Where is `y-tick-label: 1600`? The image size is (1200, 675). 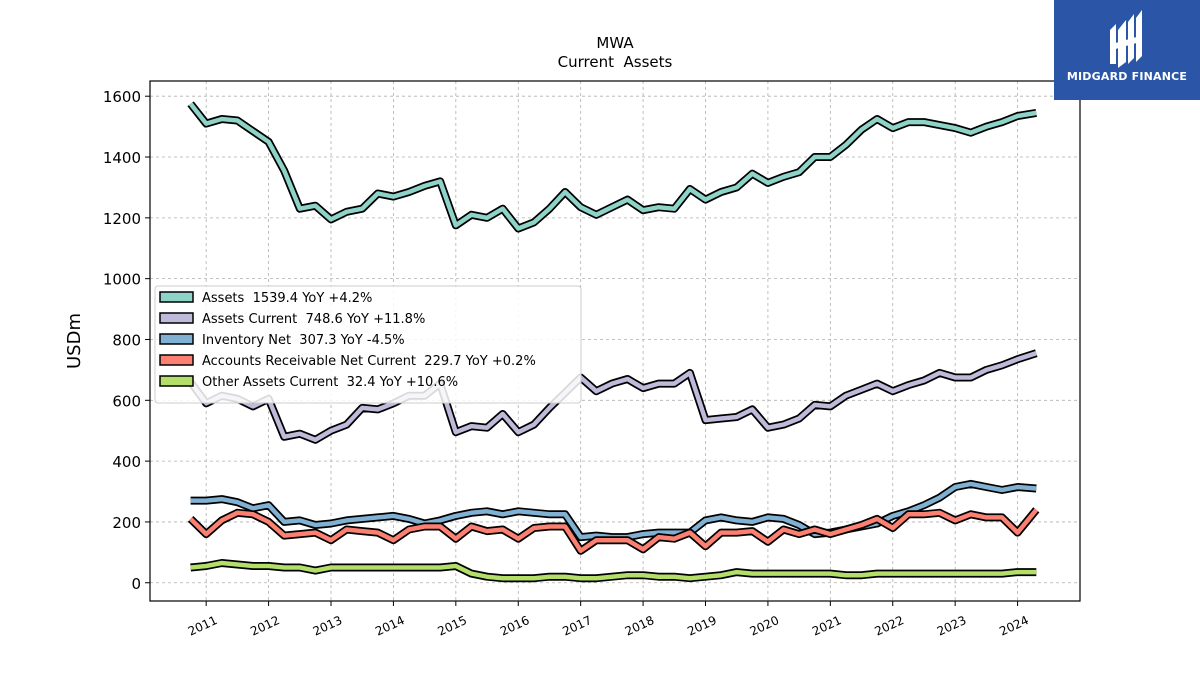
y-tick-label: 1600 is located at coordinates (122, 97).